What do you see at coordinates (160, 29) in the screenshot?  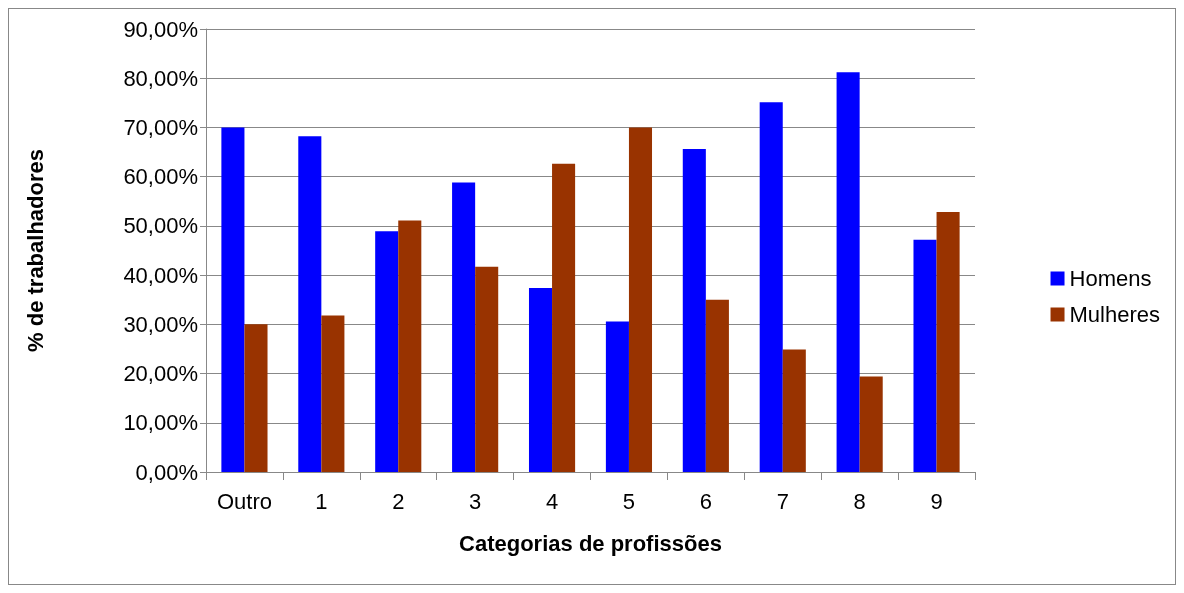 I see `y-tick-label: 90,00%` at bounding box center [160, 29].